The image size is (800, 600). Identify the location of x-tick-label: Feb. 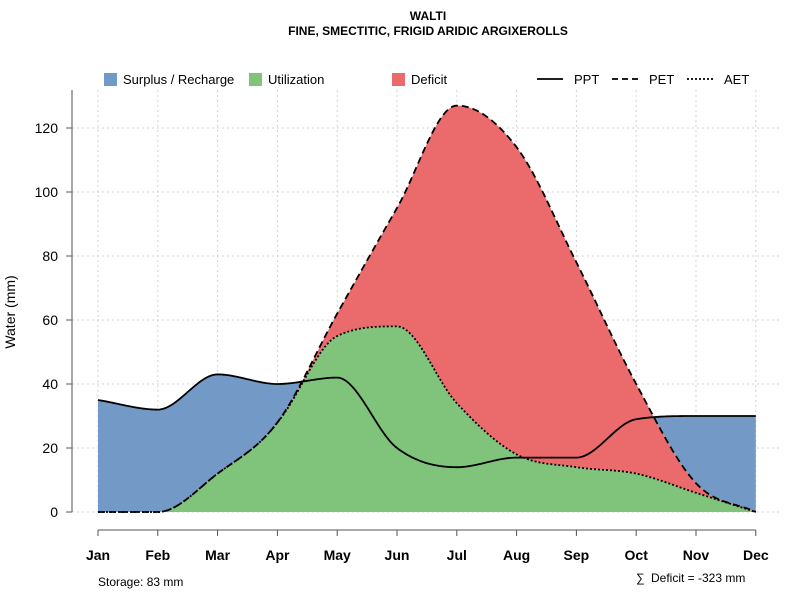
(157, 555).